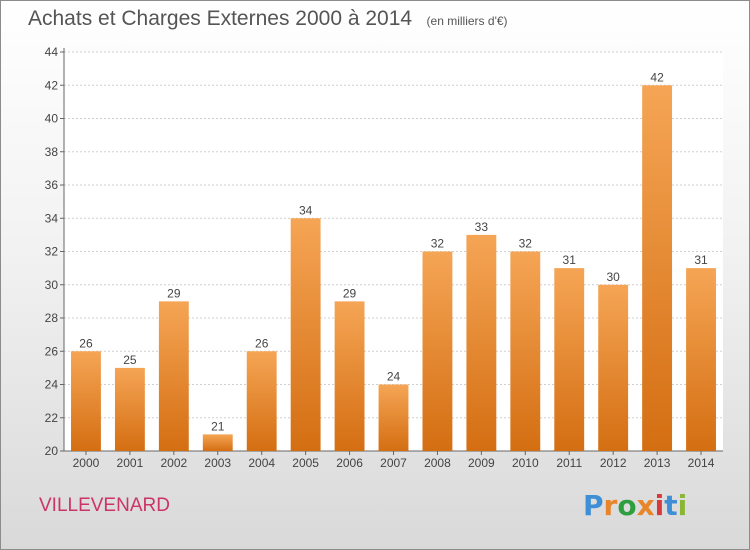 Image resolution: width=750 pixels, height=550 pixels. I want to click on x-tick-label: 2004, so click(261, 463).